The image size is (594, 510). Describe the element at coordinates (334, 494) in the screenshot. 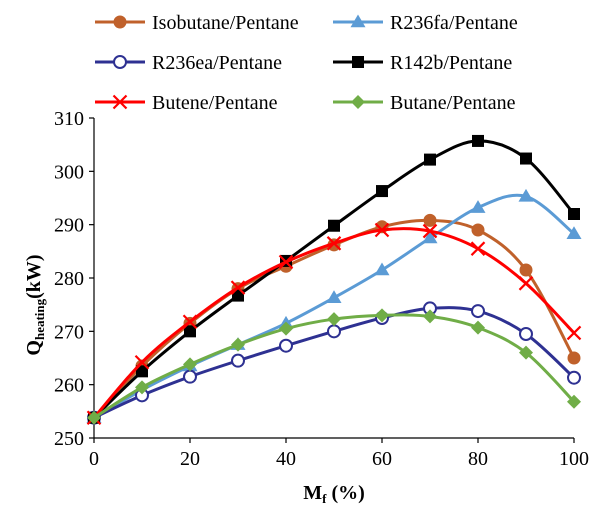

I see `x-axis-title: Mf (%)` at that location.